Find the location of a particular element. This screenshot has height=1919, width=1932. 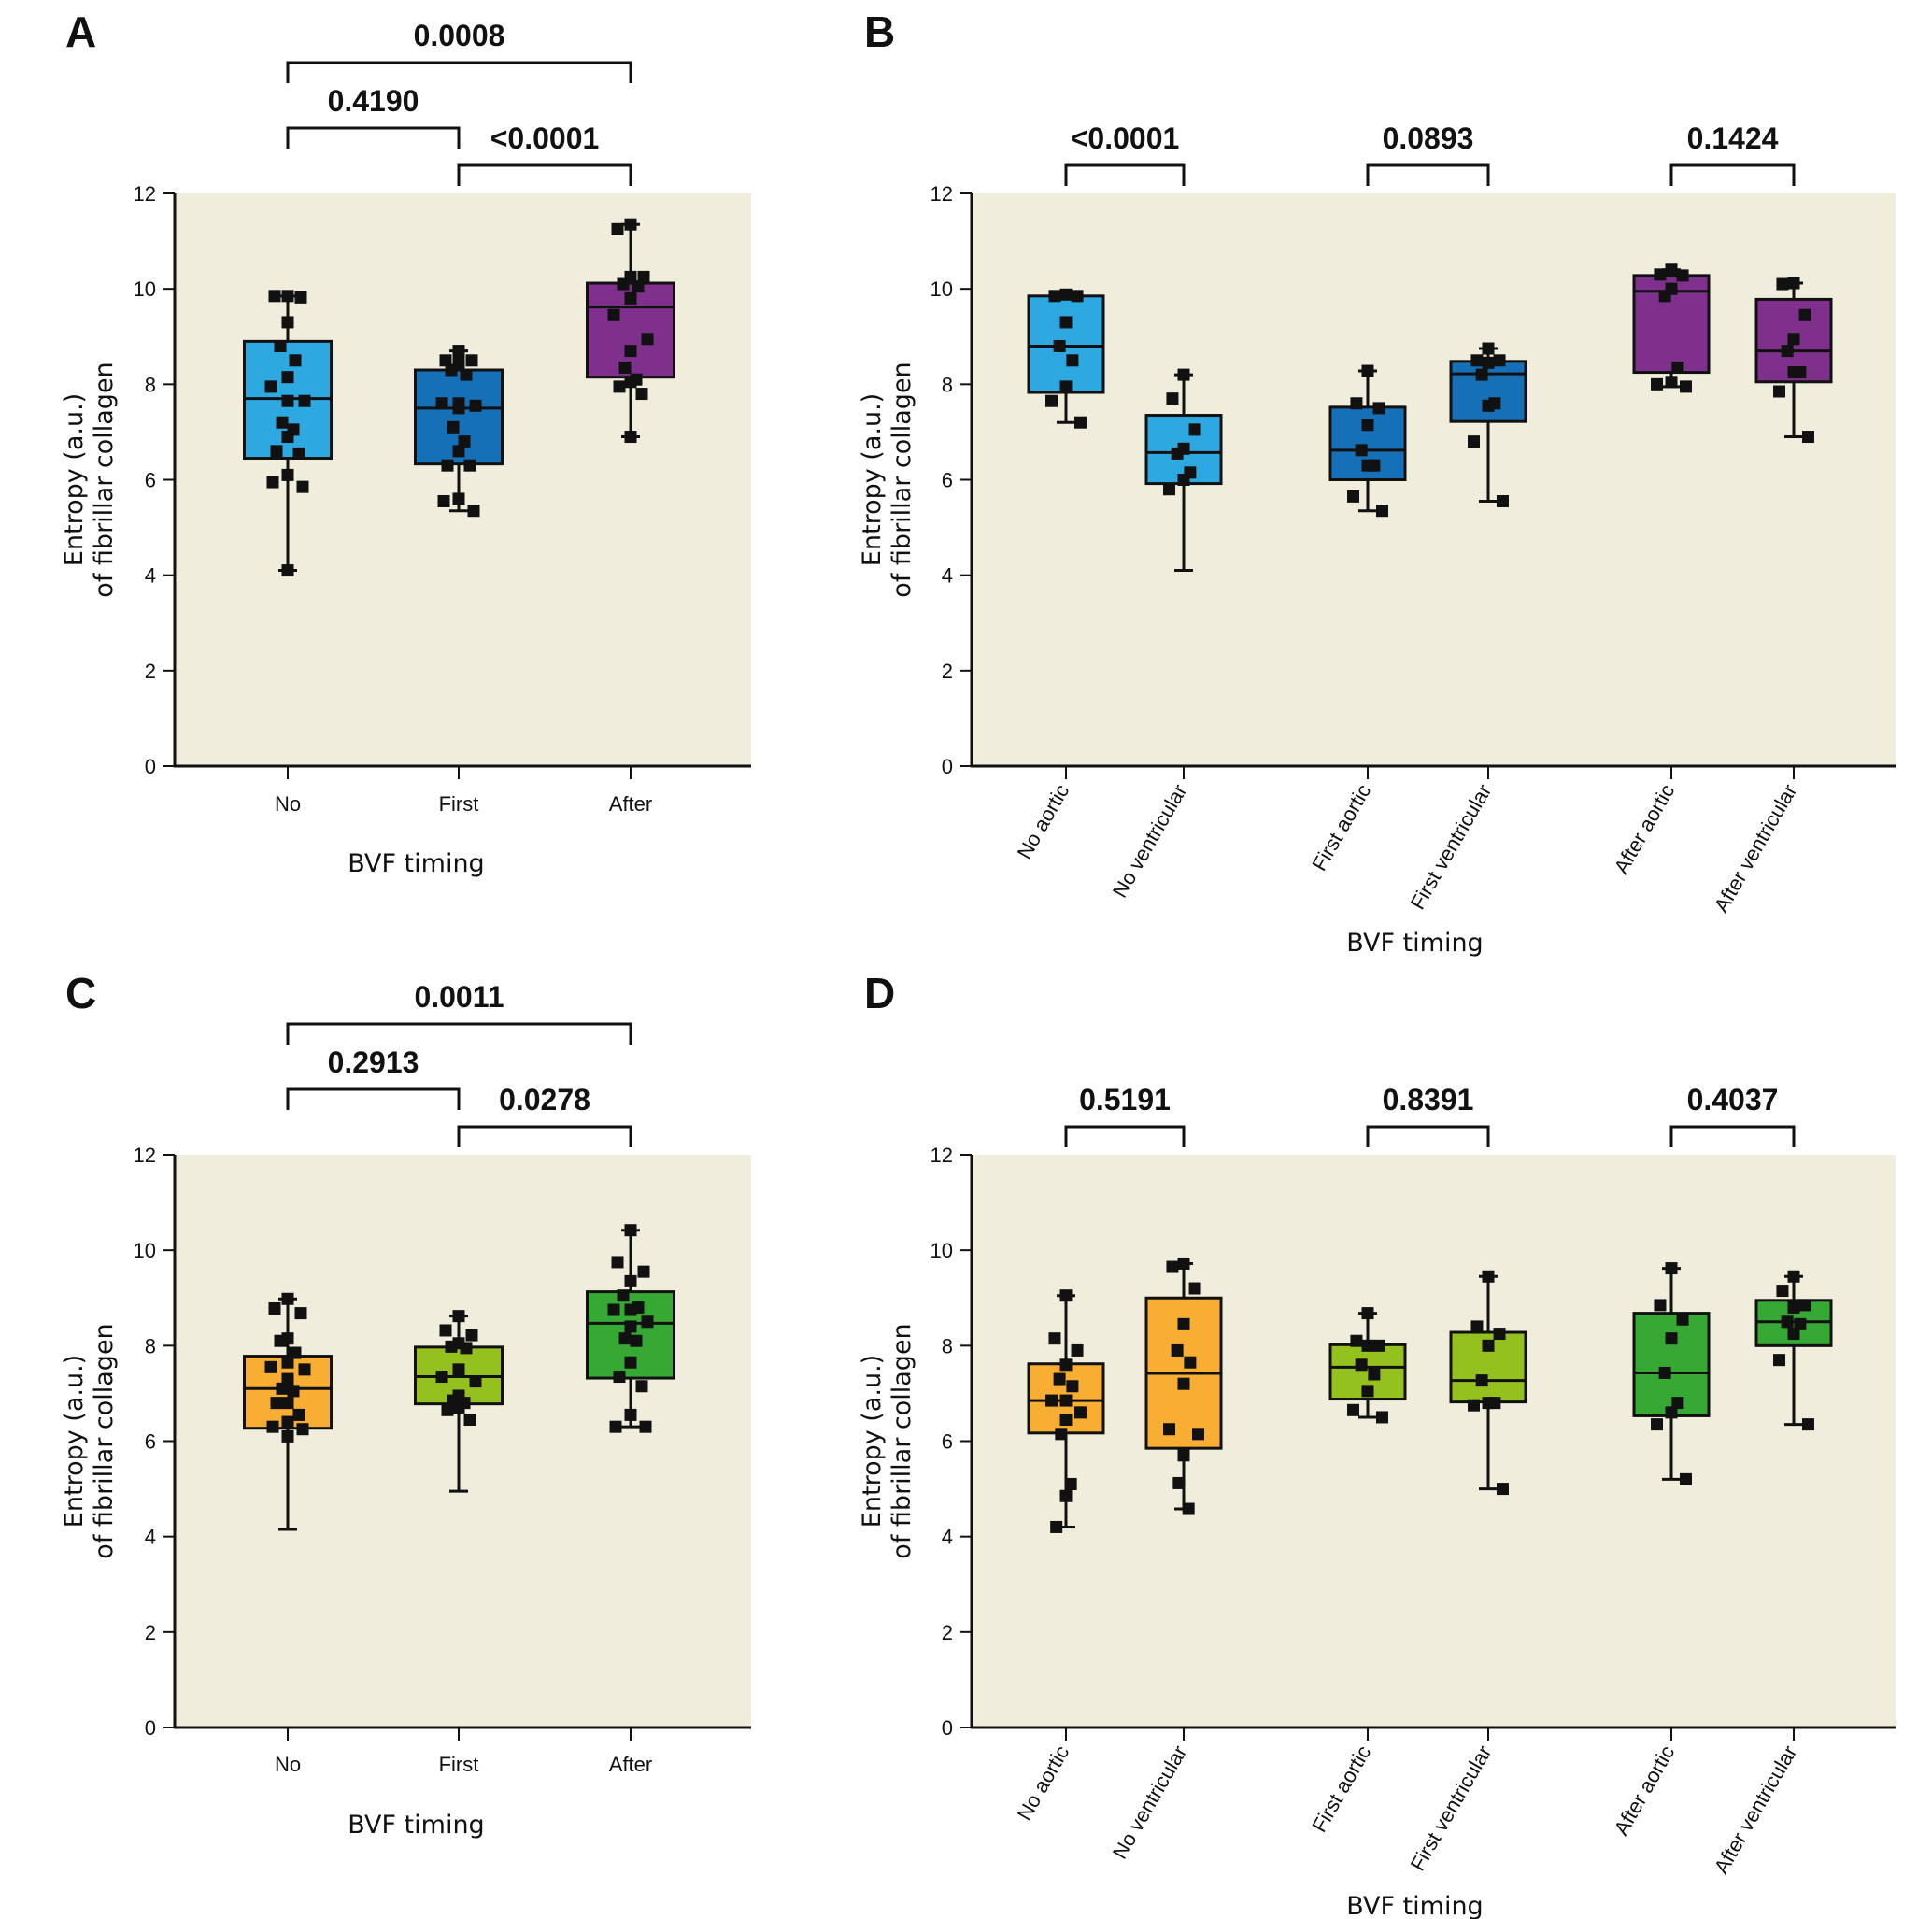

x-category-label: First is located at coordinates (459, 804).